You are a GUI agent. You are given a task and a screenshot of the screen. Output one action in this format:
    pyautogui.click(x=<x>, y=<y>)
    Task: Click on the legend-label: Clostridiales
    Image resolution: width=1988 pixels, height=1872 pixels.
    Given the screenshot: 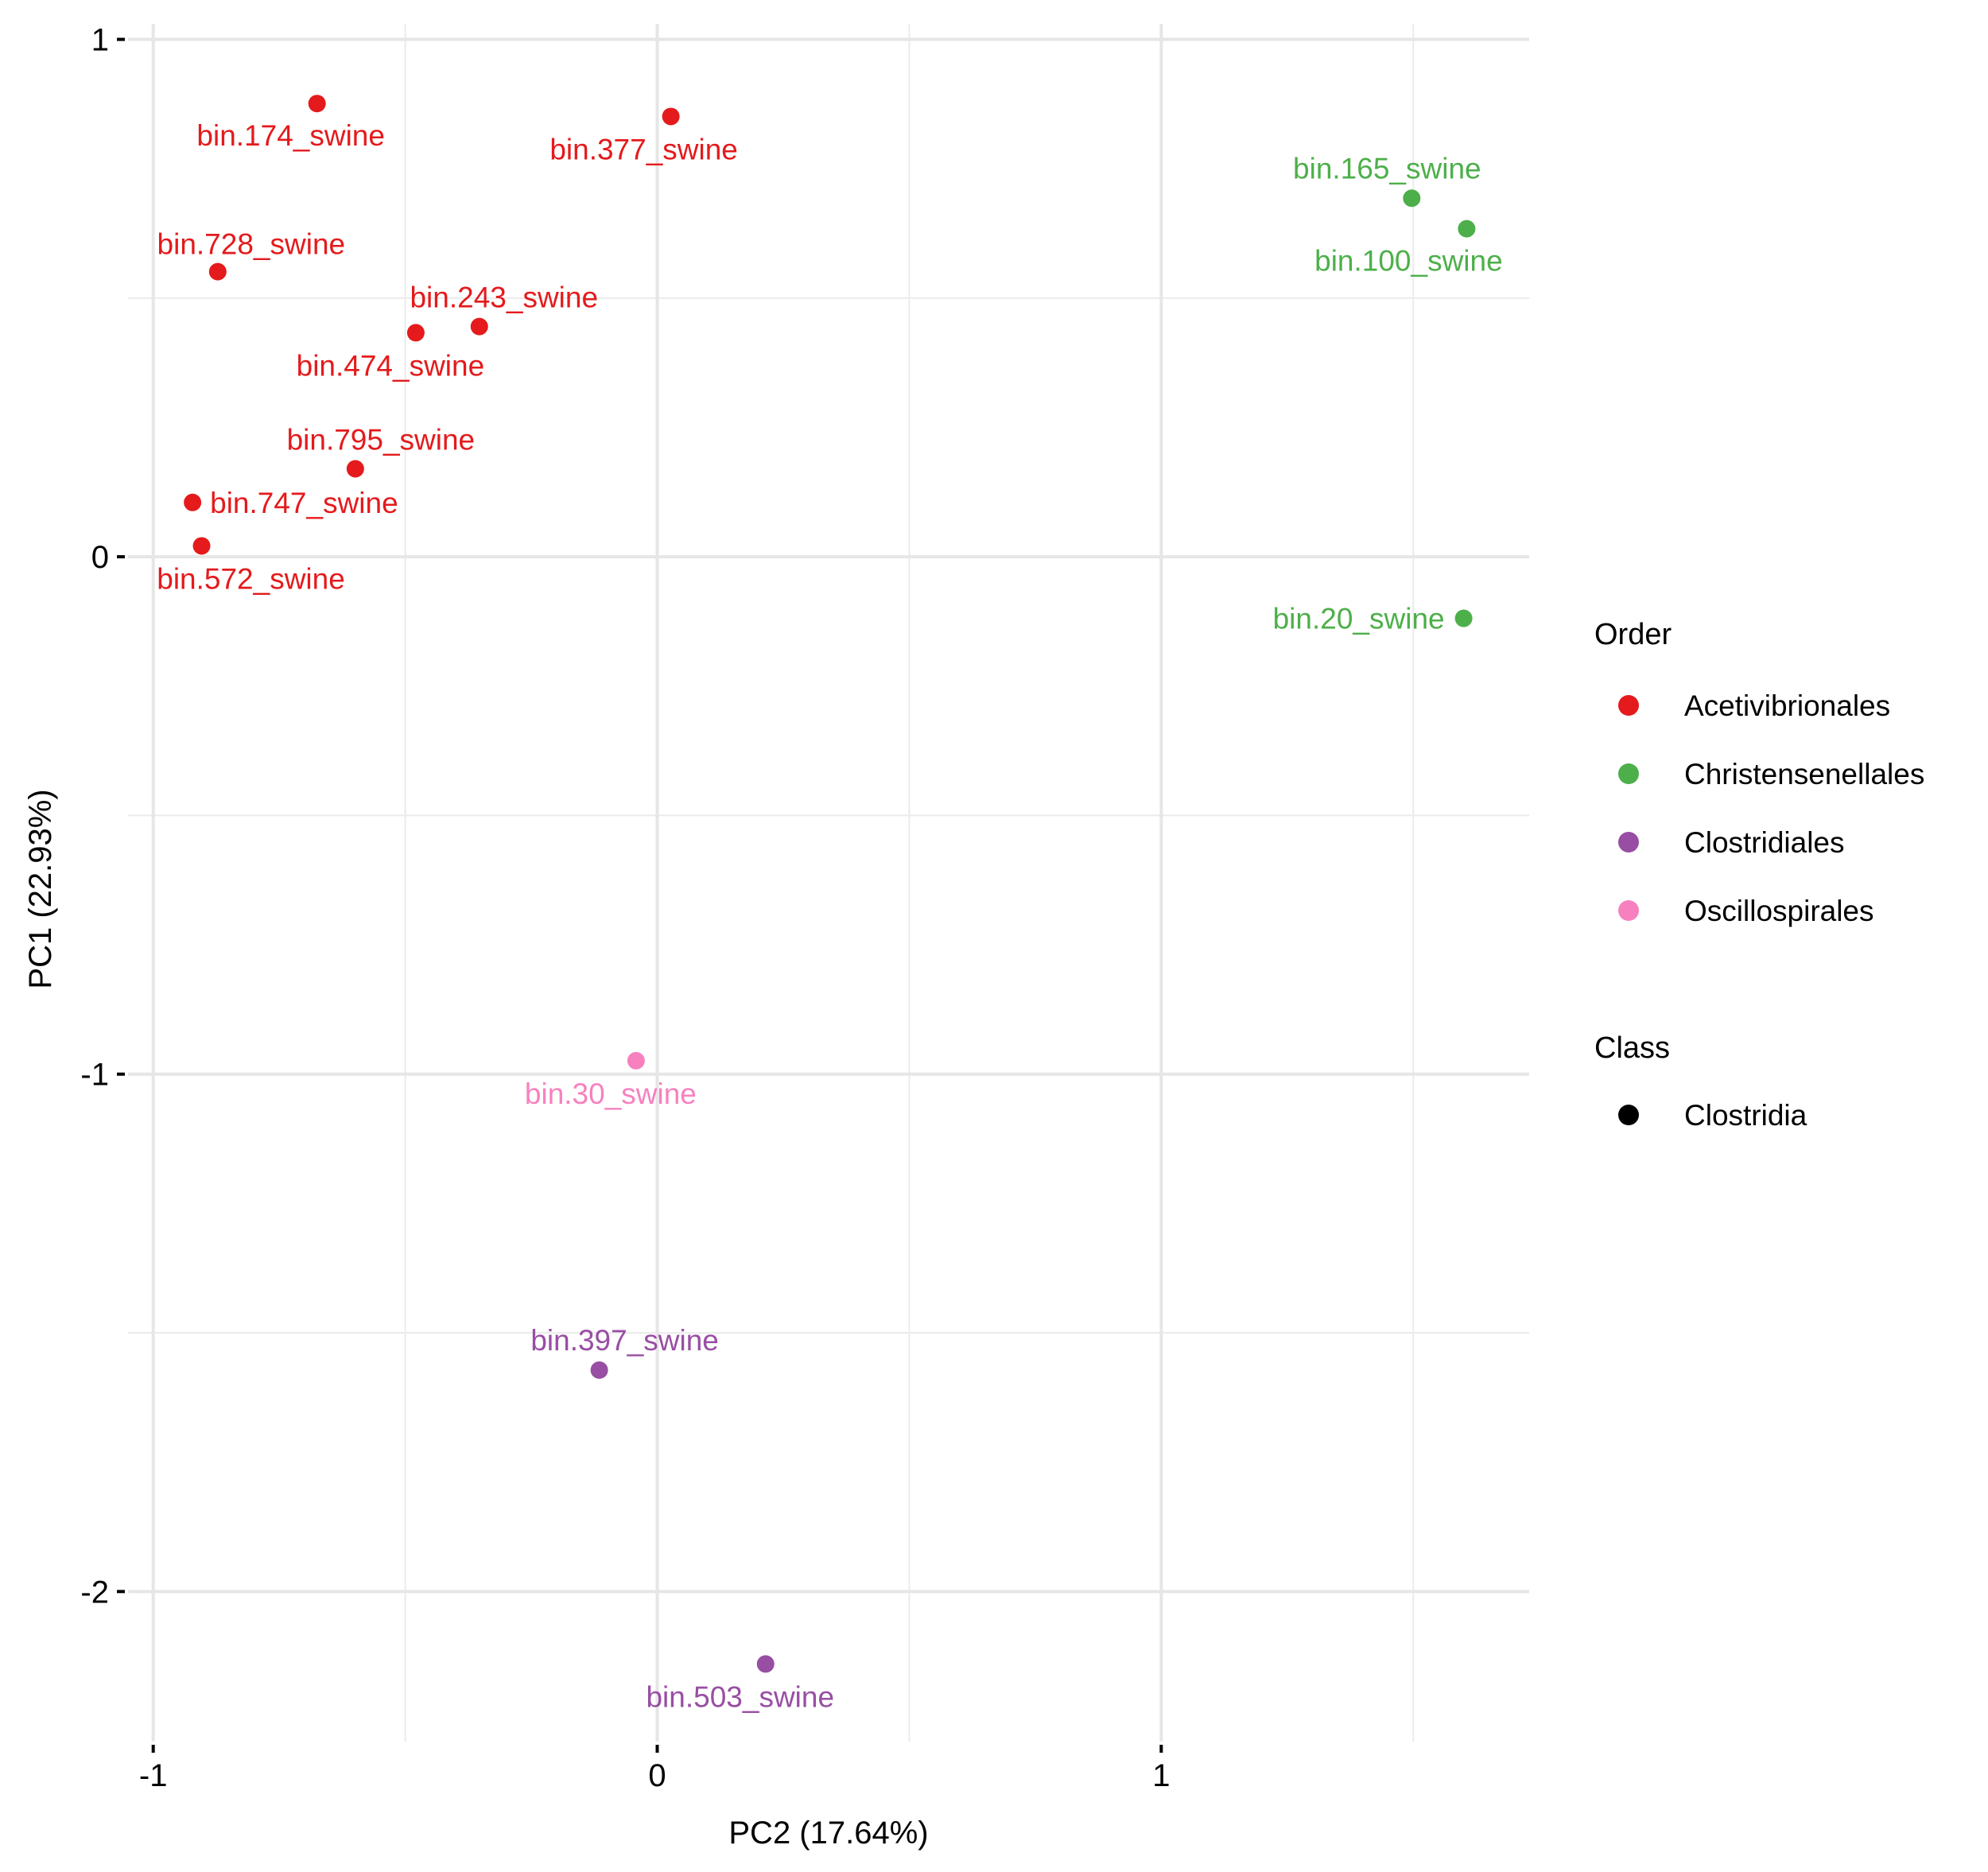 What is the action you would take?
    pyautogui.click(x=1764, y=842)
    